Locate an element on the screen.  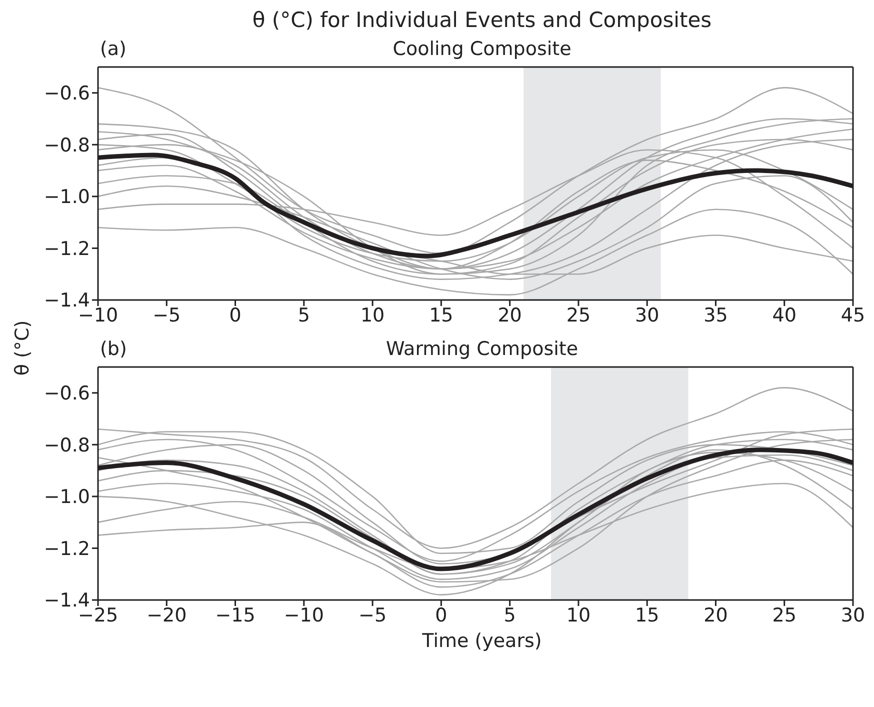
x-tick-label: −15 is located at coordinates (235, 615).